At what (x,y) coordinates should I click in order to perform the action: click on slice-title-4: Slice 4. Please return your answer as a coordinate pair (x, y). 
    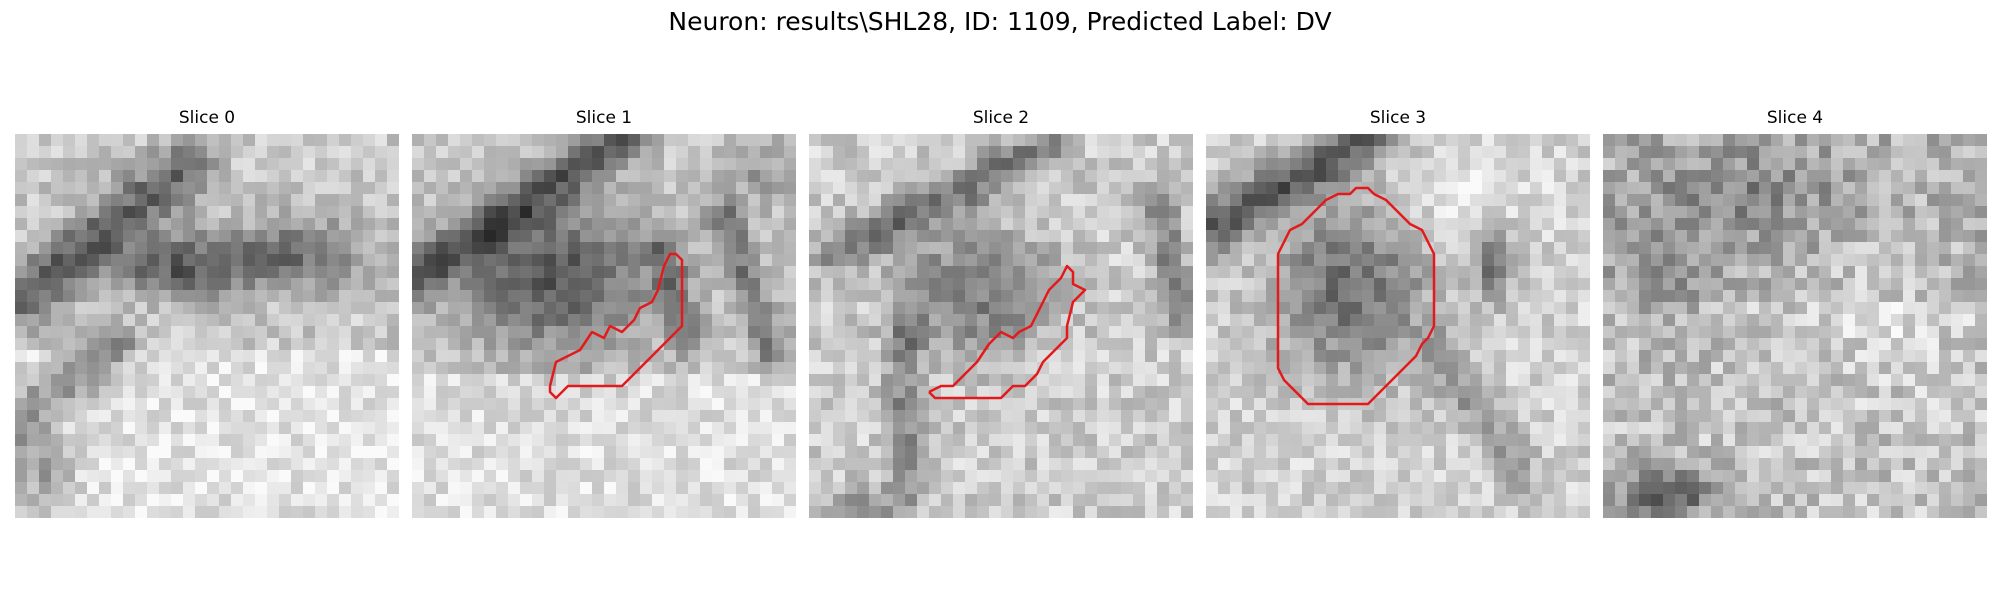
    Looking at the image, I should click on (1795, 118).